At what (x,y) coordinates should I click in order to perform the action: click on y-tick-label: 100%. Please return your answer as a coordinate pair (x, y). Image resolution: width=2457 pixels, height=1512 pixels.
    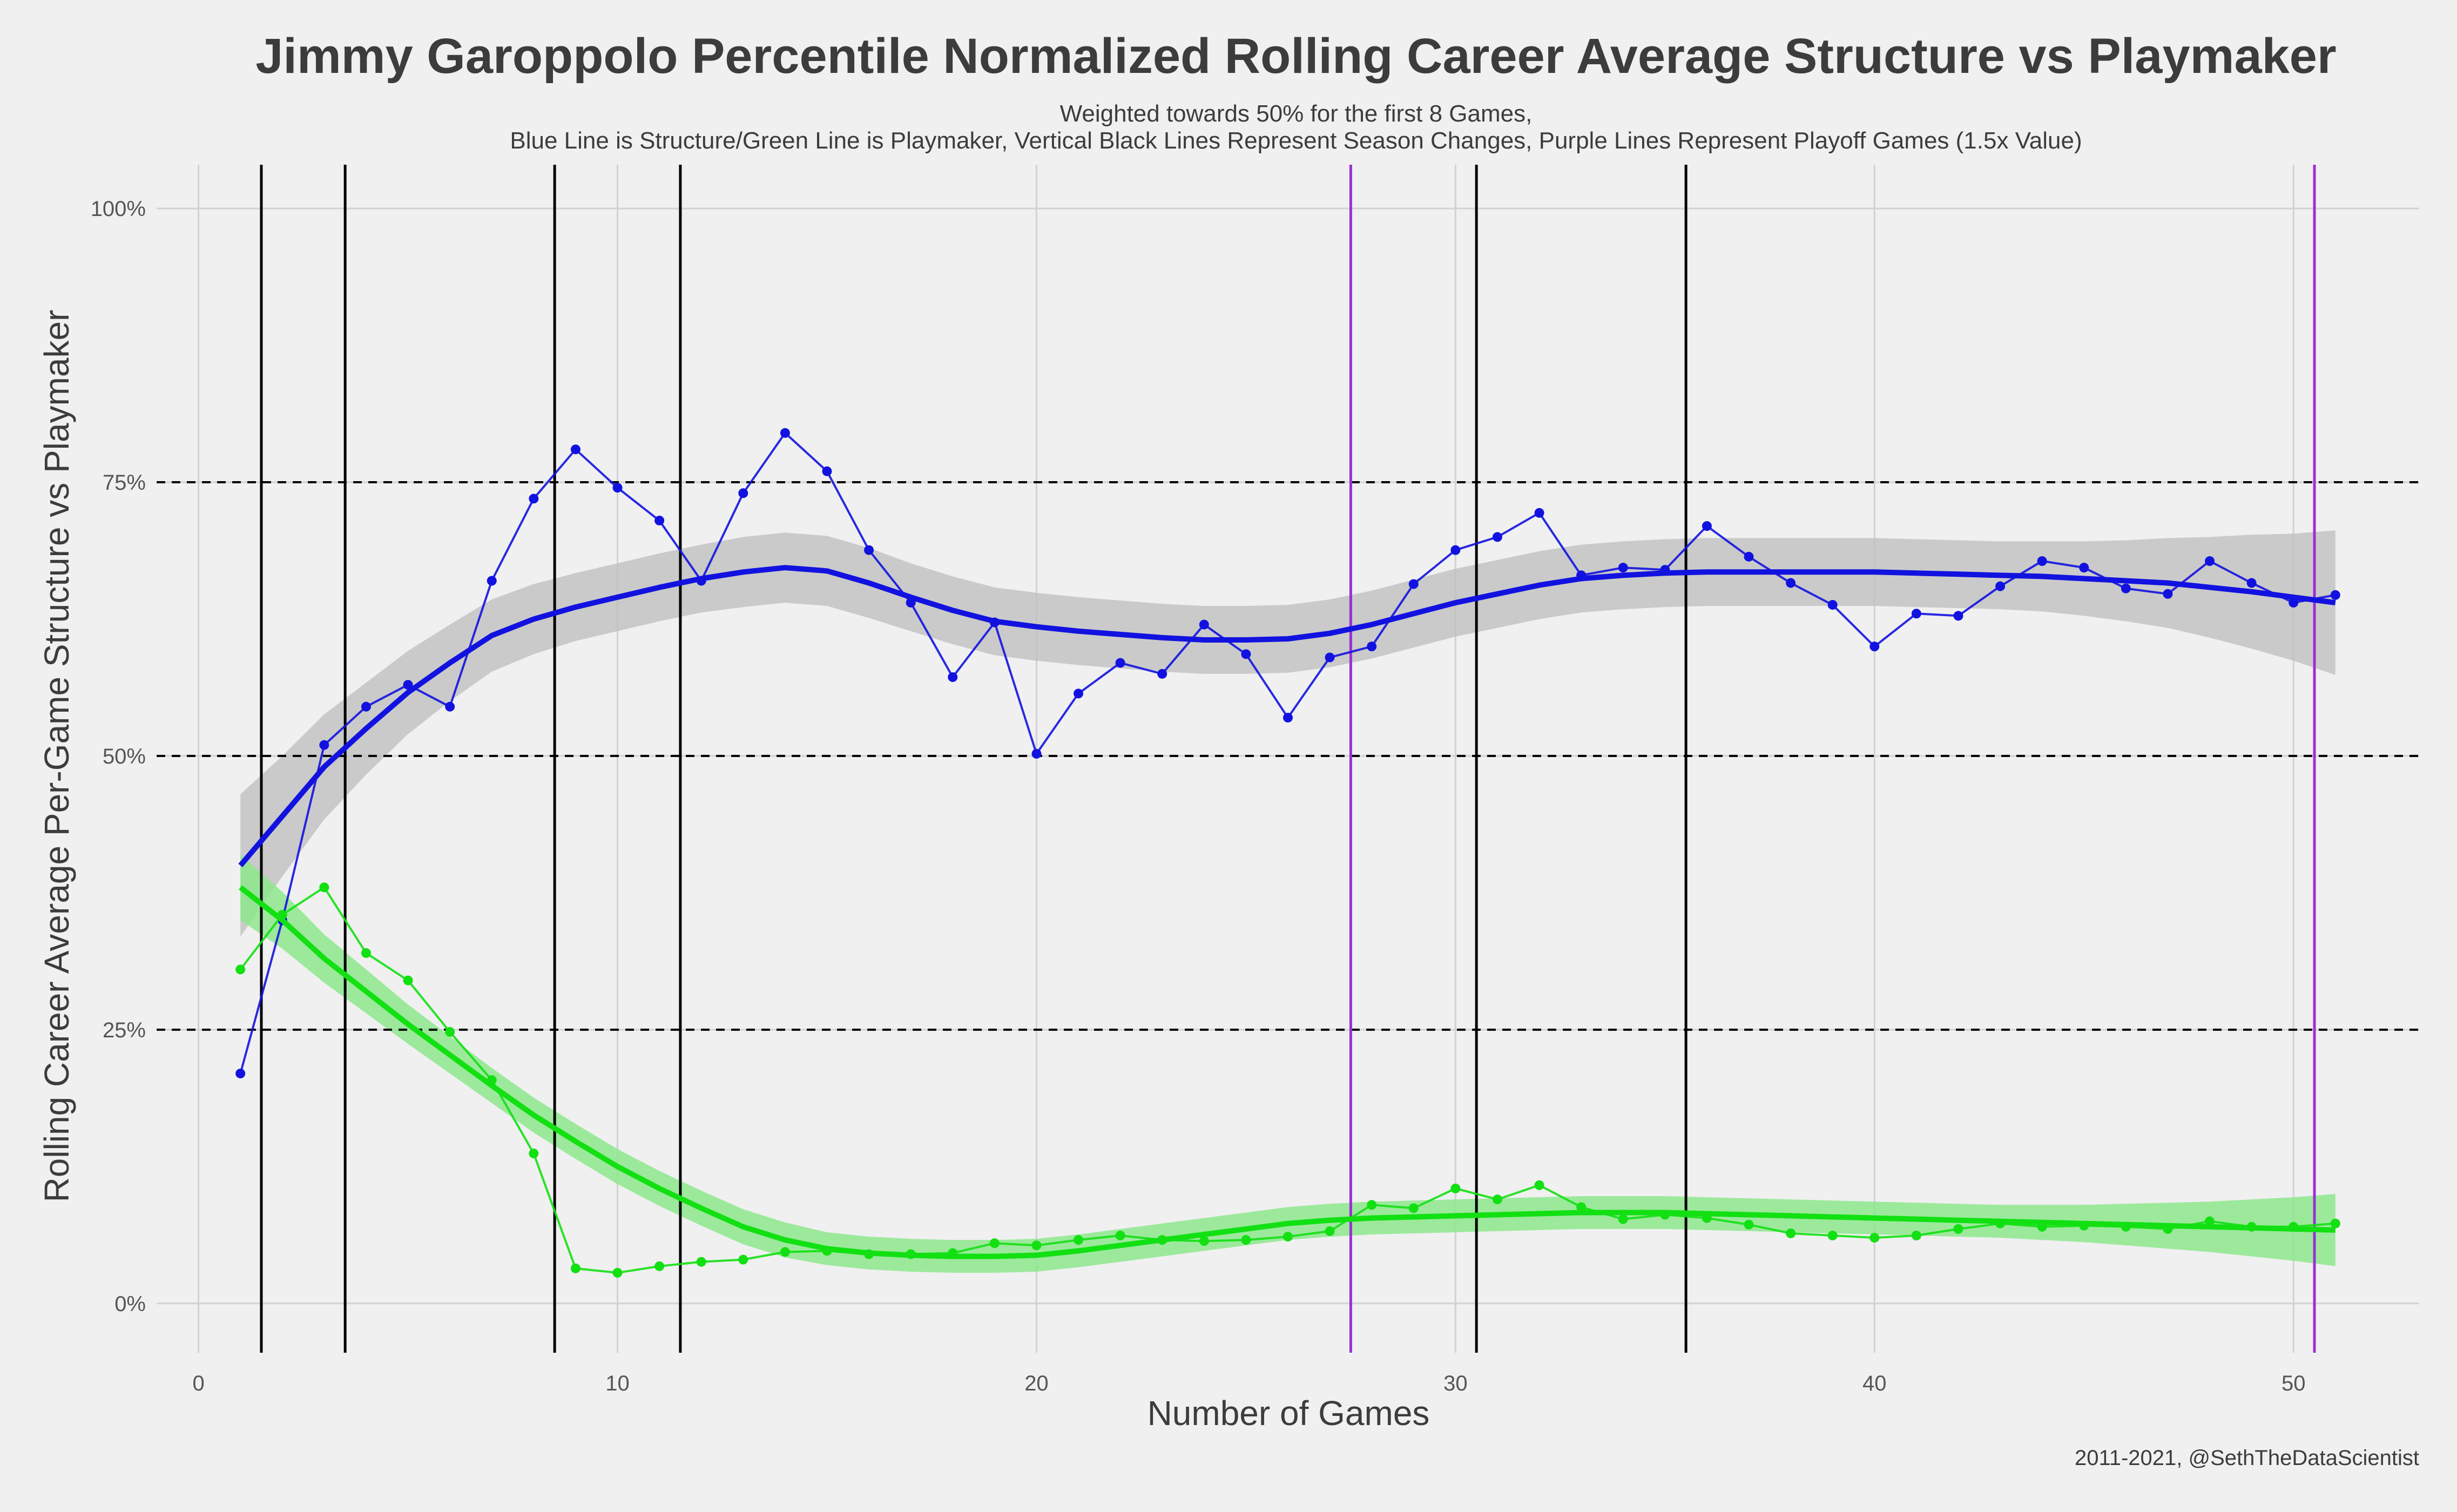
    Looking at the image, I should click on (119, 209).